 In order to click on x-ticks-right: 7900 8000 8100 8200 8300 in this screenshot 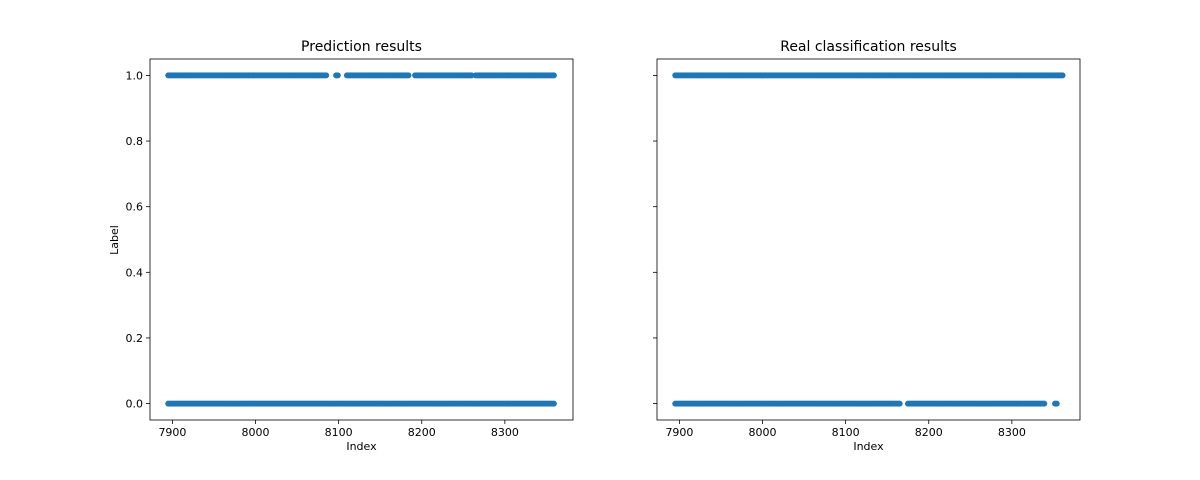, I will do `click(845, 429)`.